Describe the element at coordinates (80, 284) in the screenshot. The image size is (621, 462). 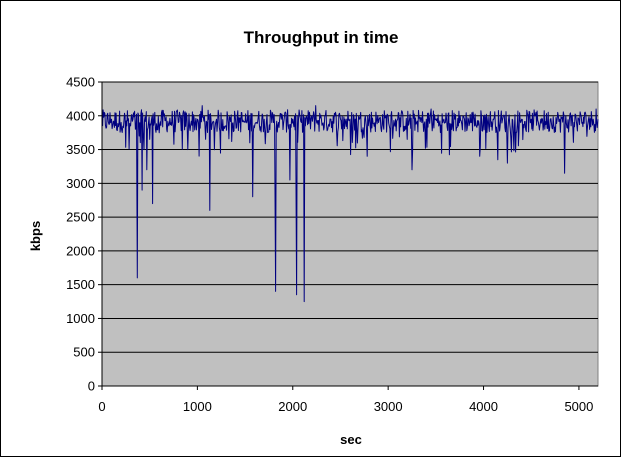
I see `y-tick-label: 1500` at that location.